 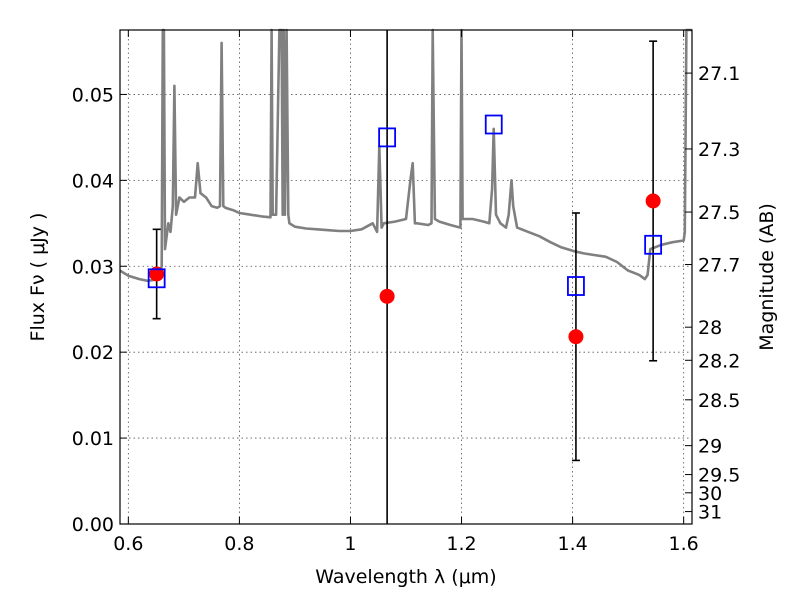 What do you see at coordinates (93, 353) in the screenshot?
I see `y-tick-label: 0.02` at bounding box center [93, 353].